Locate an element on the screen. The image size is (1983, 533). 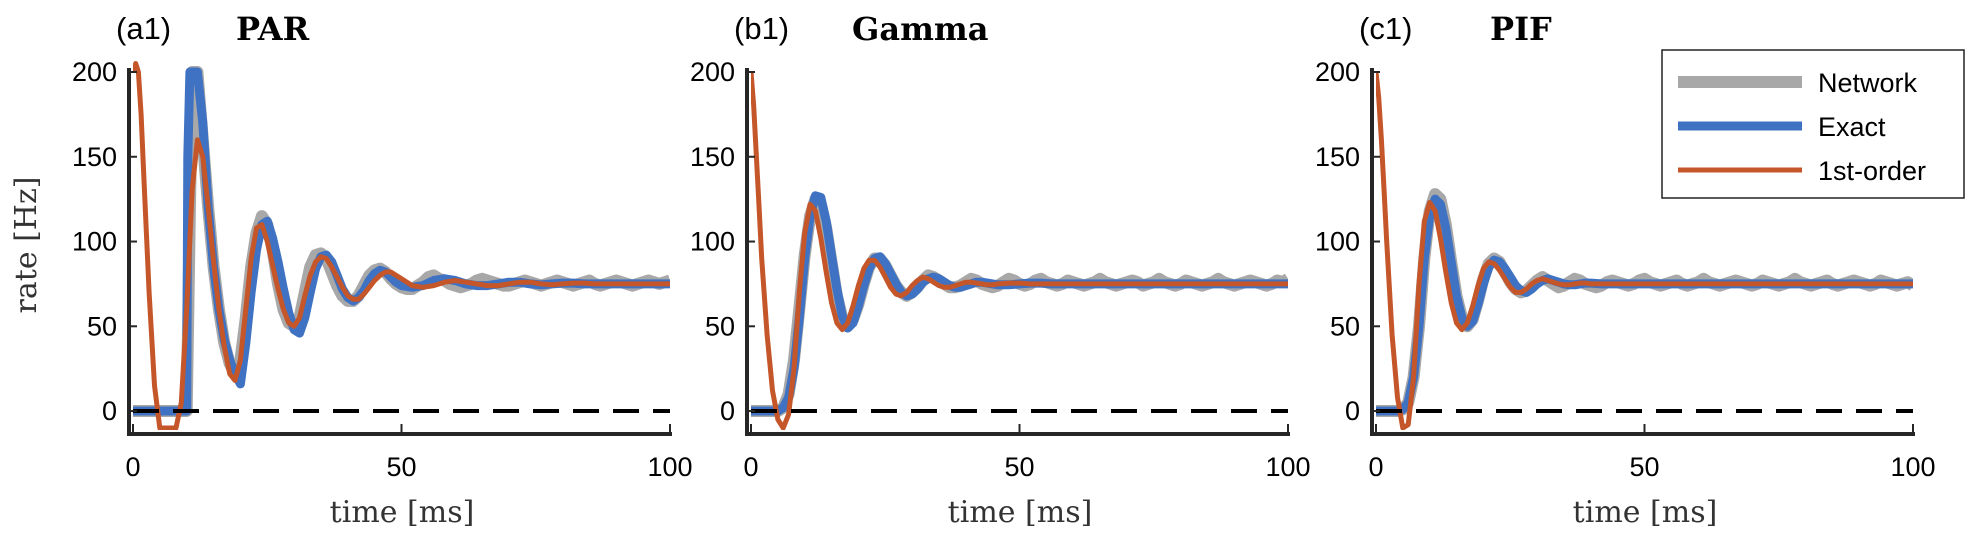
panel-label: (b1) is located at coordinates (761, 28).